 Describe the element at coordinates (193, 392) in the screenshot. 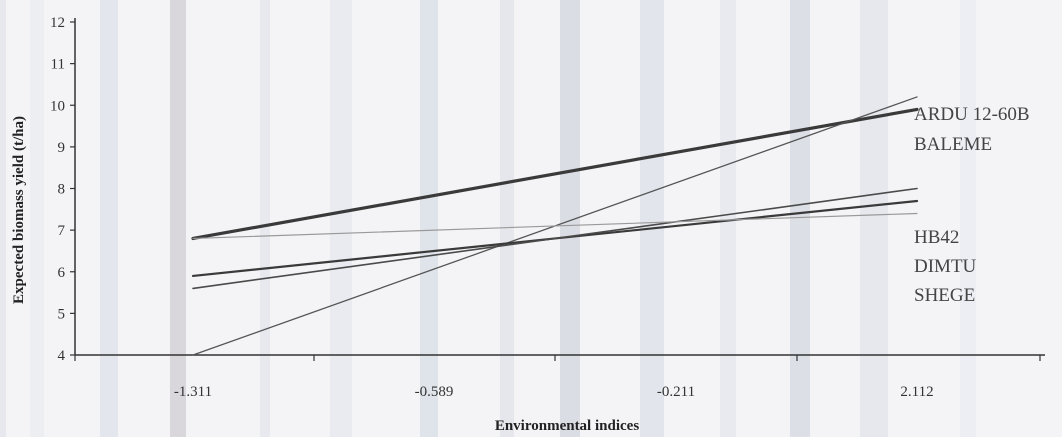

I see `x-tick-label: -1.311` at that location.